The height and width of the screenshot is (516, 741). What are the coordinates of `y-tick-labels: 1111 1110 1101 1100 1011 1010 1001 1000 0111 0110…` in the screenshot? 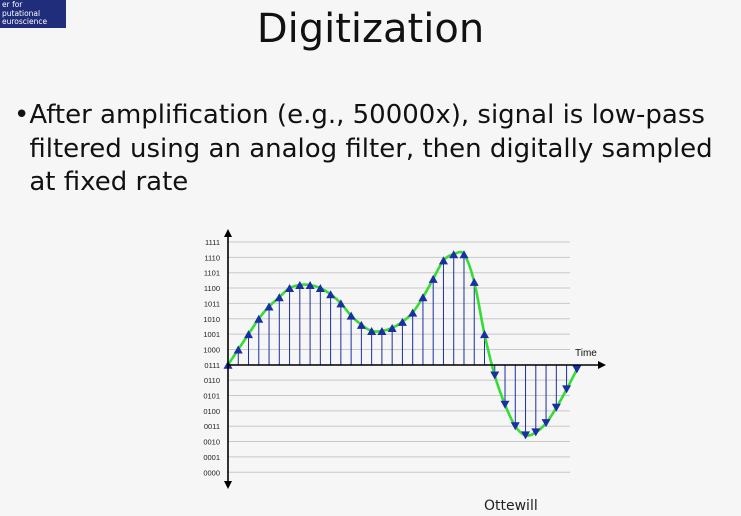 It's located at (211, 357).